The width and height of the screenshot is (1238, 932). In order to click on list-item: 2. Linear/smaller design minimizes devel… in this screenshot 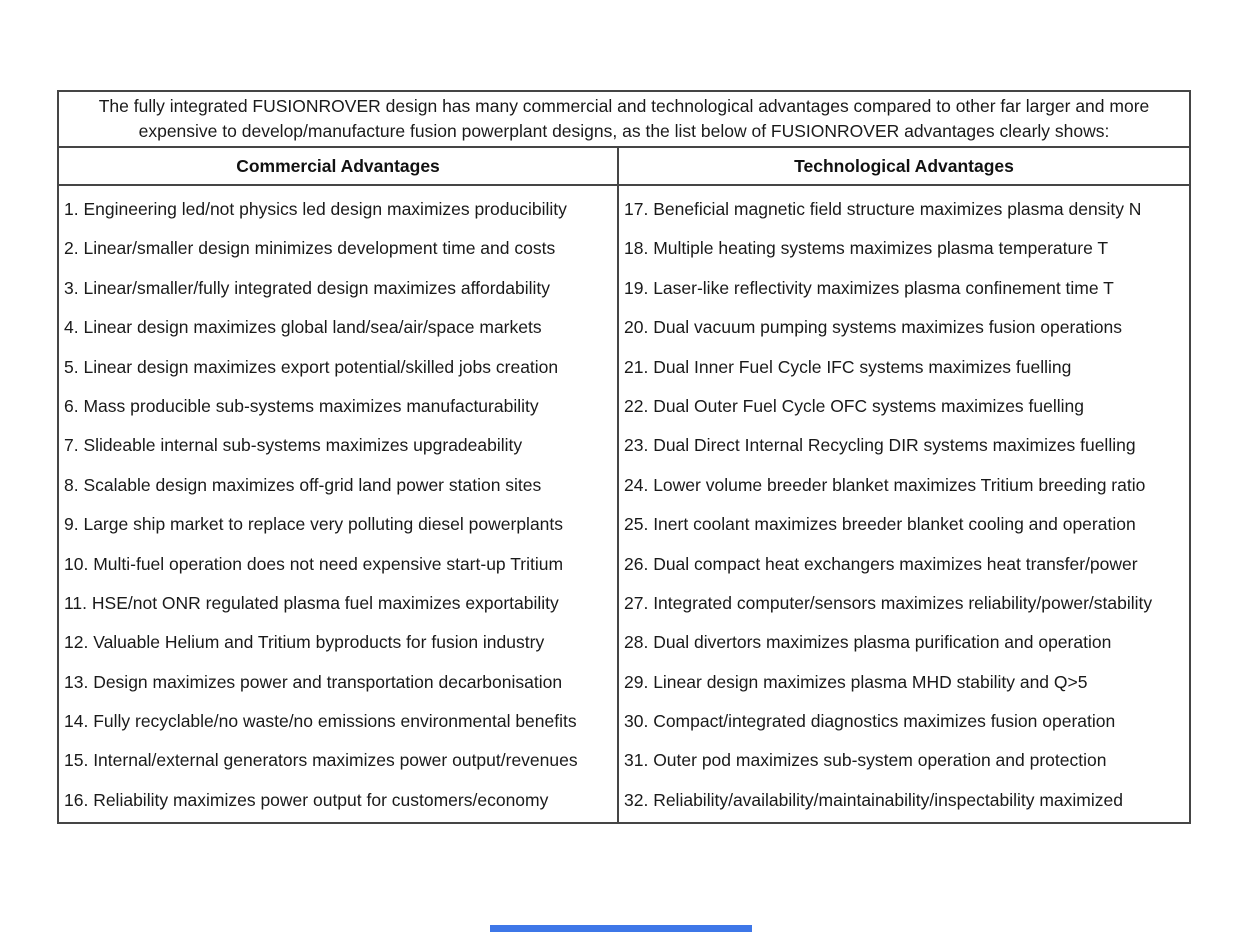, I will do `click(310, 248)`.